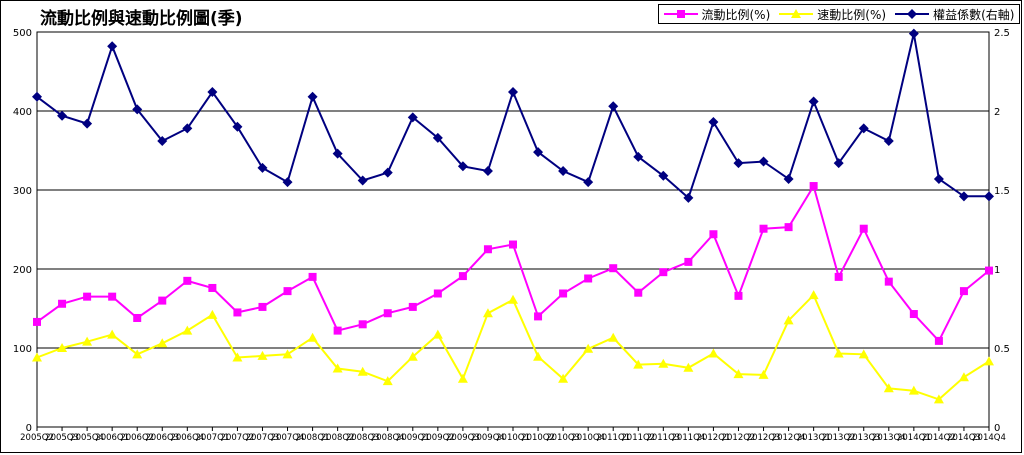 The width and height of the screenshot is (1024, 455). What do you see at coordinates (689, 438) in the screenshot?
I see `x-tick-label: 2011Q4` at bounding box center [689, 438].